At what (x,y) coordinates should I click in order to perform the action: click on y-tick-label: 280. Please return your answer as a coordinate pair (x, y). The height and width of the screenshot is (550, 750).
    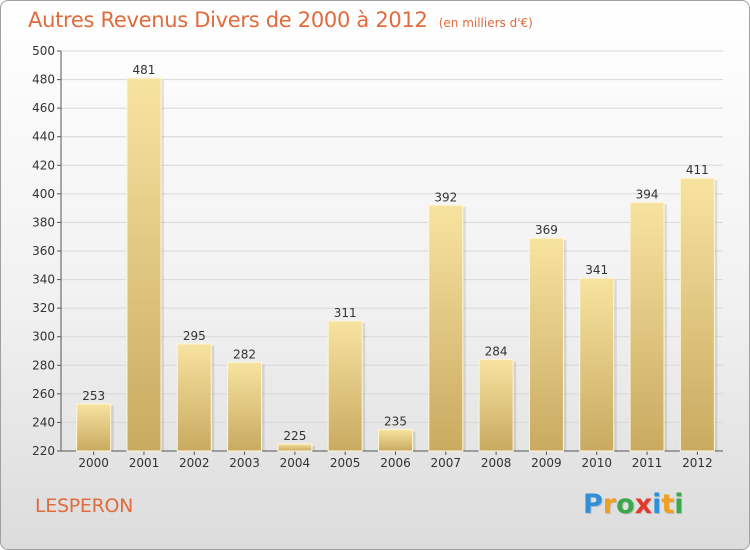
    Looking at the image, I should click on (43, 365).